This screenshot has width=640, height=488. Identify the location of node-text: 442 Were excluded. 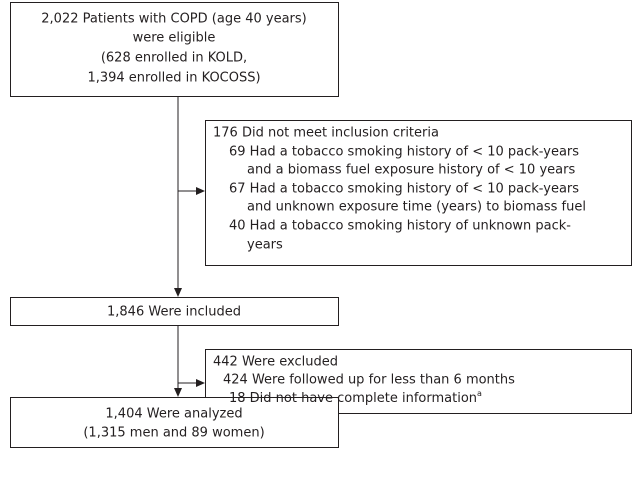
(275, 362).